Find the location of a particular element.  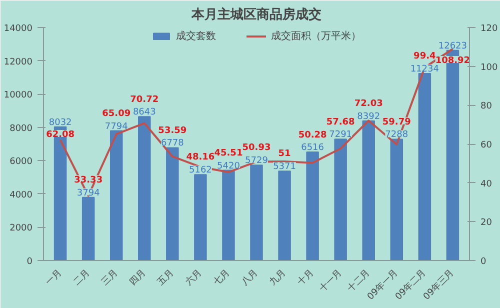

data-label: 72.03 is located at coordinates (368, 103).